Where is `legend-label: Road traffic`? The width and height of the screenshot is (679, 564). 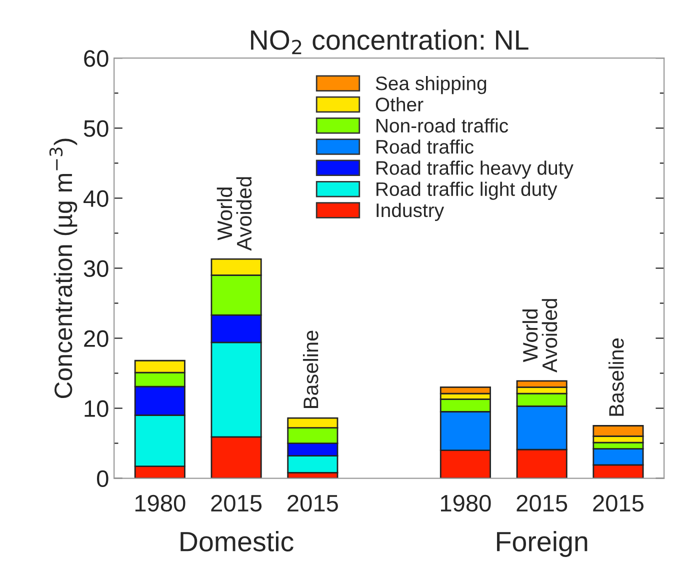
legend-label: Road traffic is located at coordinates (425, 146).